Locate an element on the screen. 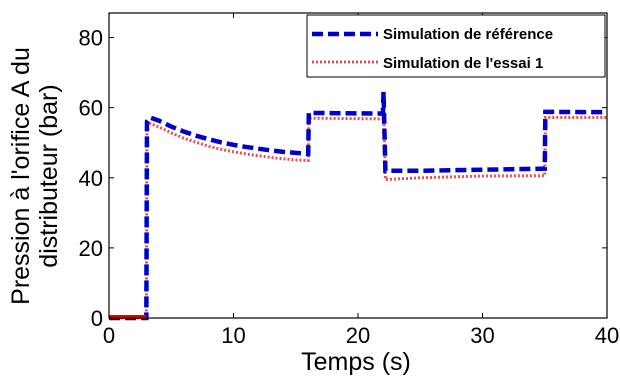 This screenshot has width=620, height=379. x-tick-label: 0 is located at coordinates (109, 335).